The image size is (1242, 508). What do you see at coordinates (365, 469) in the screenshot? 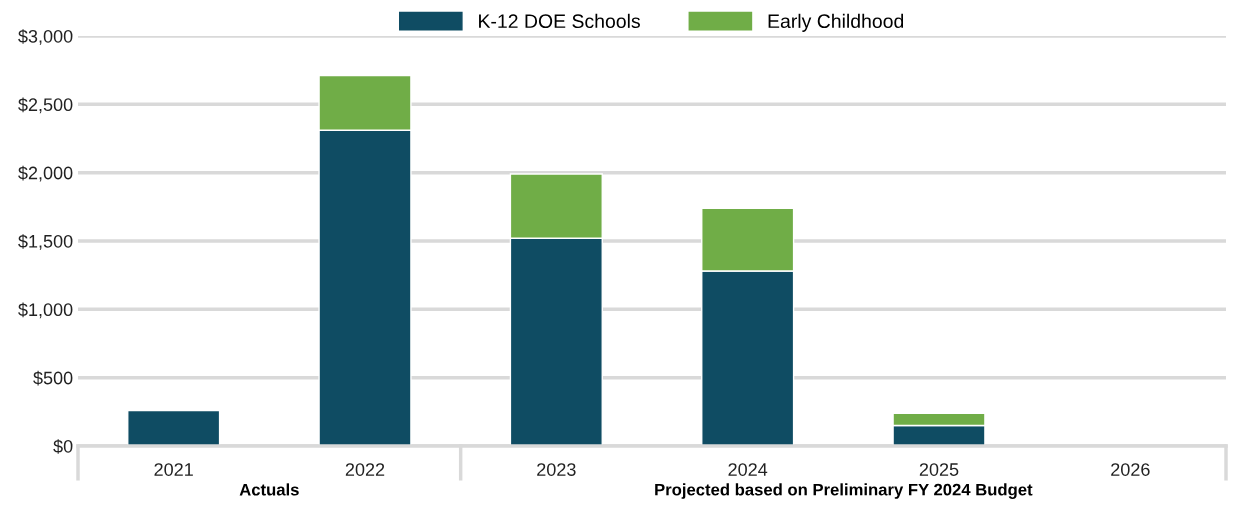
I see `x-tick-label: 2022` at bounding box center [365, 469].